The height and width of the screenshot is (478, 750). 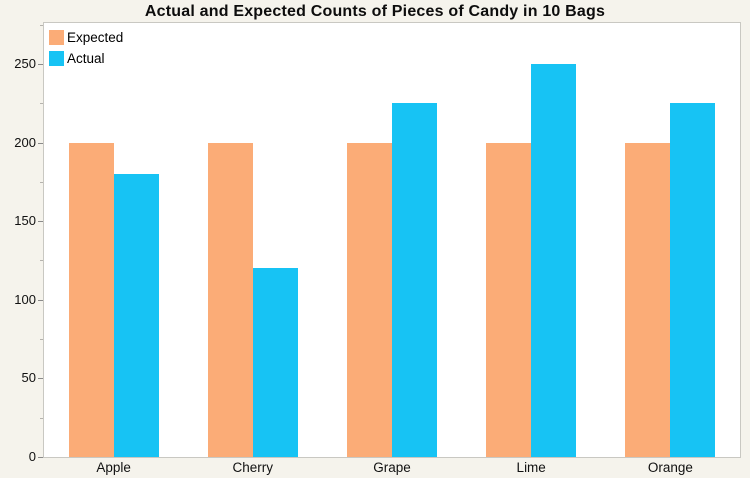 I want to click on y-tick-label-100: 100, so click(x=25, y=299).